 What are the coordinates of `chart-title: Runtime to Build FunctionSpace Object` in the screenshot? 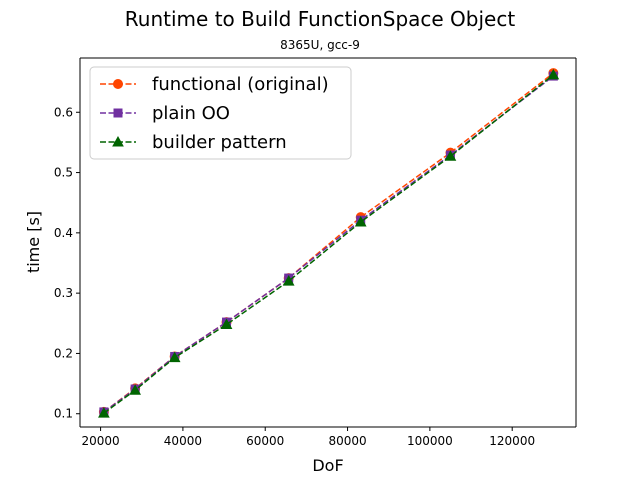 It's located at (320, 19).